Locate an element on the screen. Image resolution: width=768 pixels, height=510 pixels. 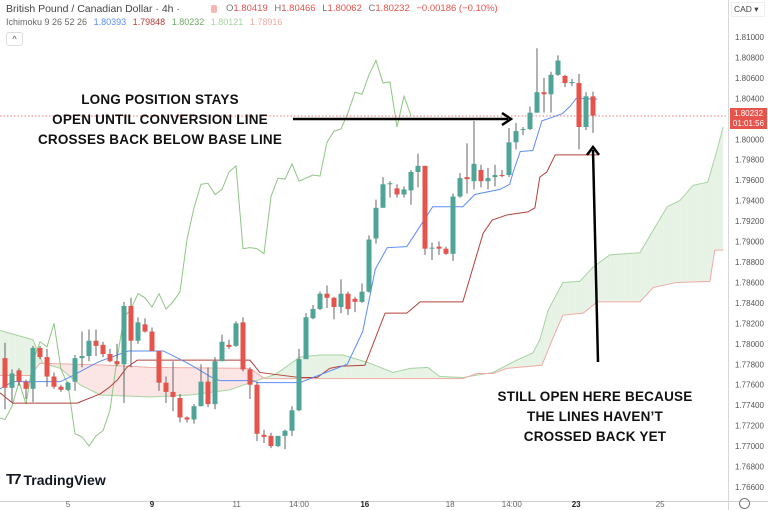
time-axis: 5 9 11 14:00 16 18 14:00 23 25 is located at coordinates (365, 504).